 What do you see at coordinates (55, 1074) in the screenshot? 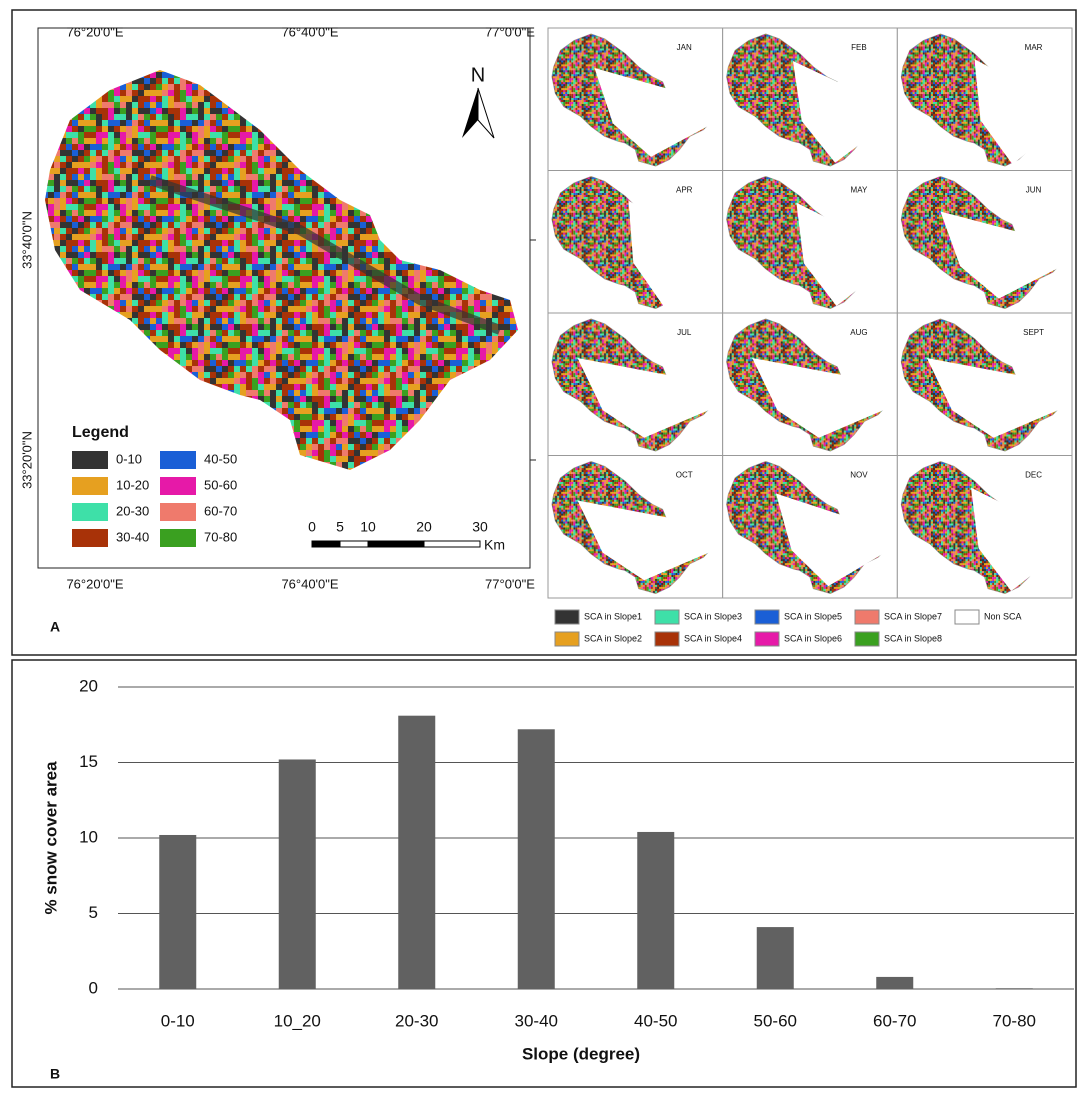
I see `panel-label: B` at bounding box center [55, 1074].